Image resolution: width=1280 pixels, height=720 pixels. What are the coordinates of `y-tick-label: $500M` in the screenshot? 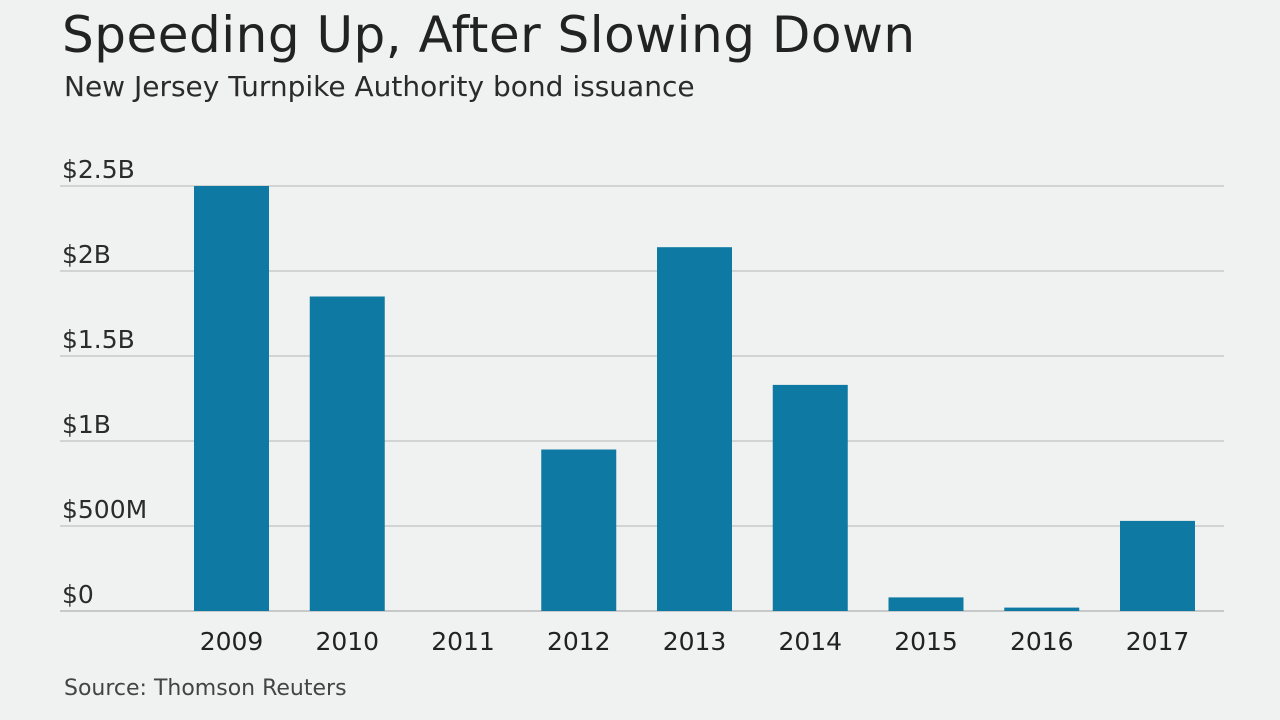 It's located at (104, 509).